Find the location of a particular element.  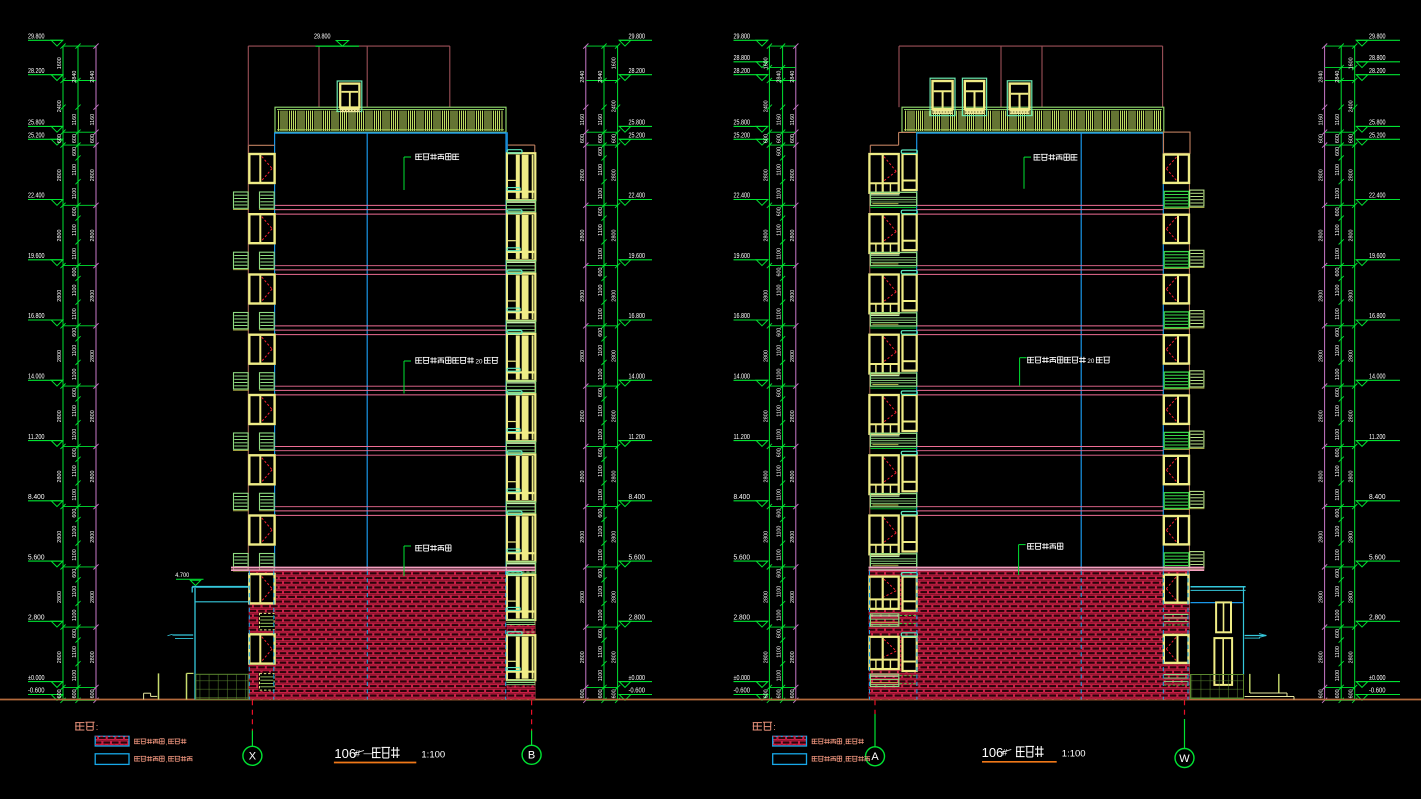

svg-text: 1160 is located at coordinates (780, 120).